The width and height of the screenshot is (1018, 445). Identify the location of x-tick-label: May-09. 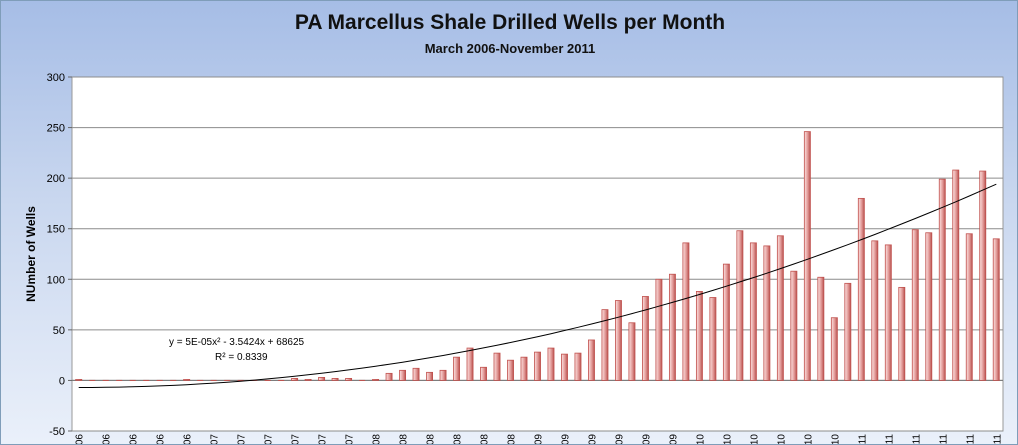
(592, 439).